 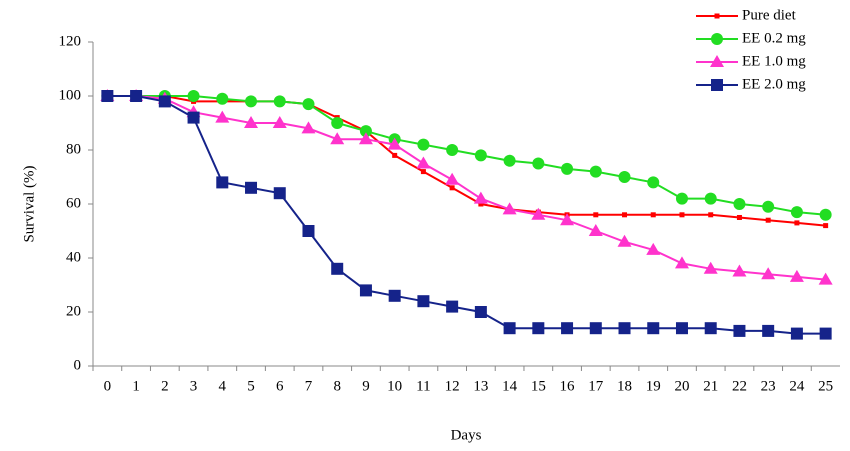 What do you see at coordinates (337, 386) in the screenshot?
I see `x-tick-label: 8` at bounding box center [337, 386].